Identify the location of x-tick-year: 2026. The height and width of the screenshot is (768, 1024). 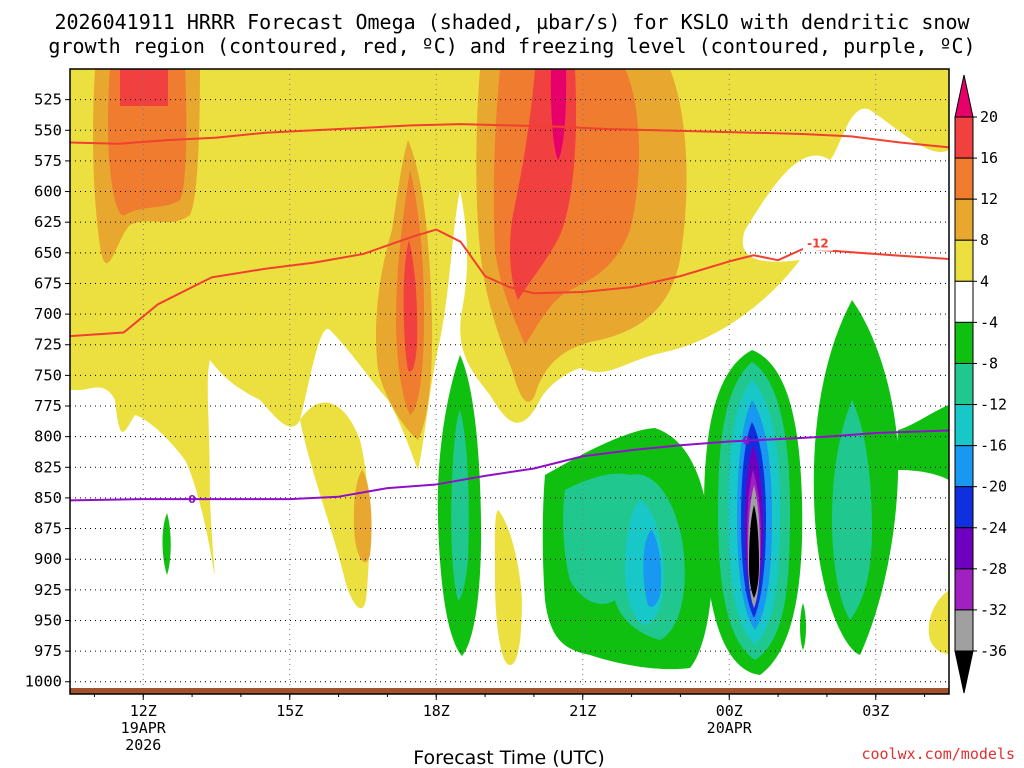
(143, 745).